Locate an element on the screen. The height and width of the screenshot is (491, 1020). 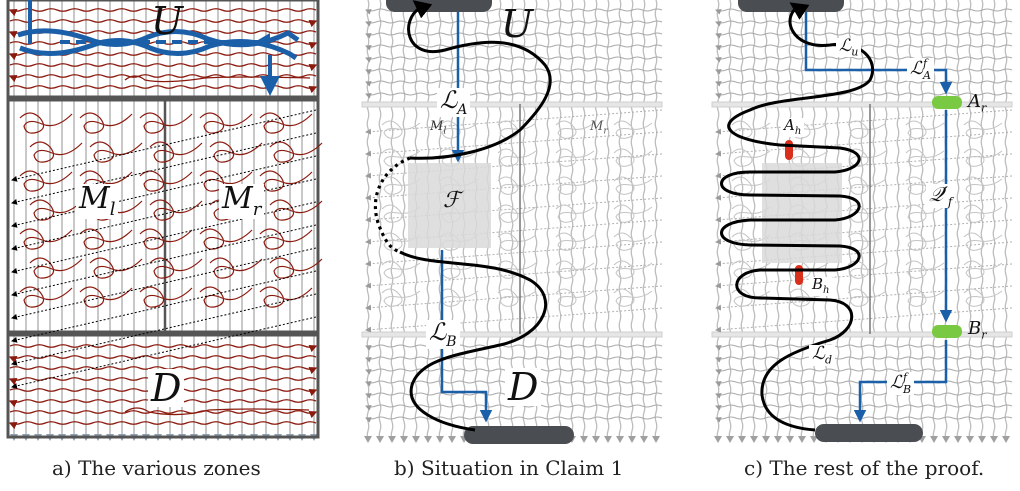
a-zone-m-frame is located at coordinates (163, 216).